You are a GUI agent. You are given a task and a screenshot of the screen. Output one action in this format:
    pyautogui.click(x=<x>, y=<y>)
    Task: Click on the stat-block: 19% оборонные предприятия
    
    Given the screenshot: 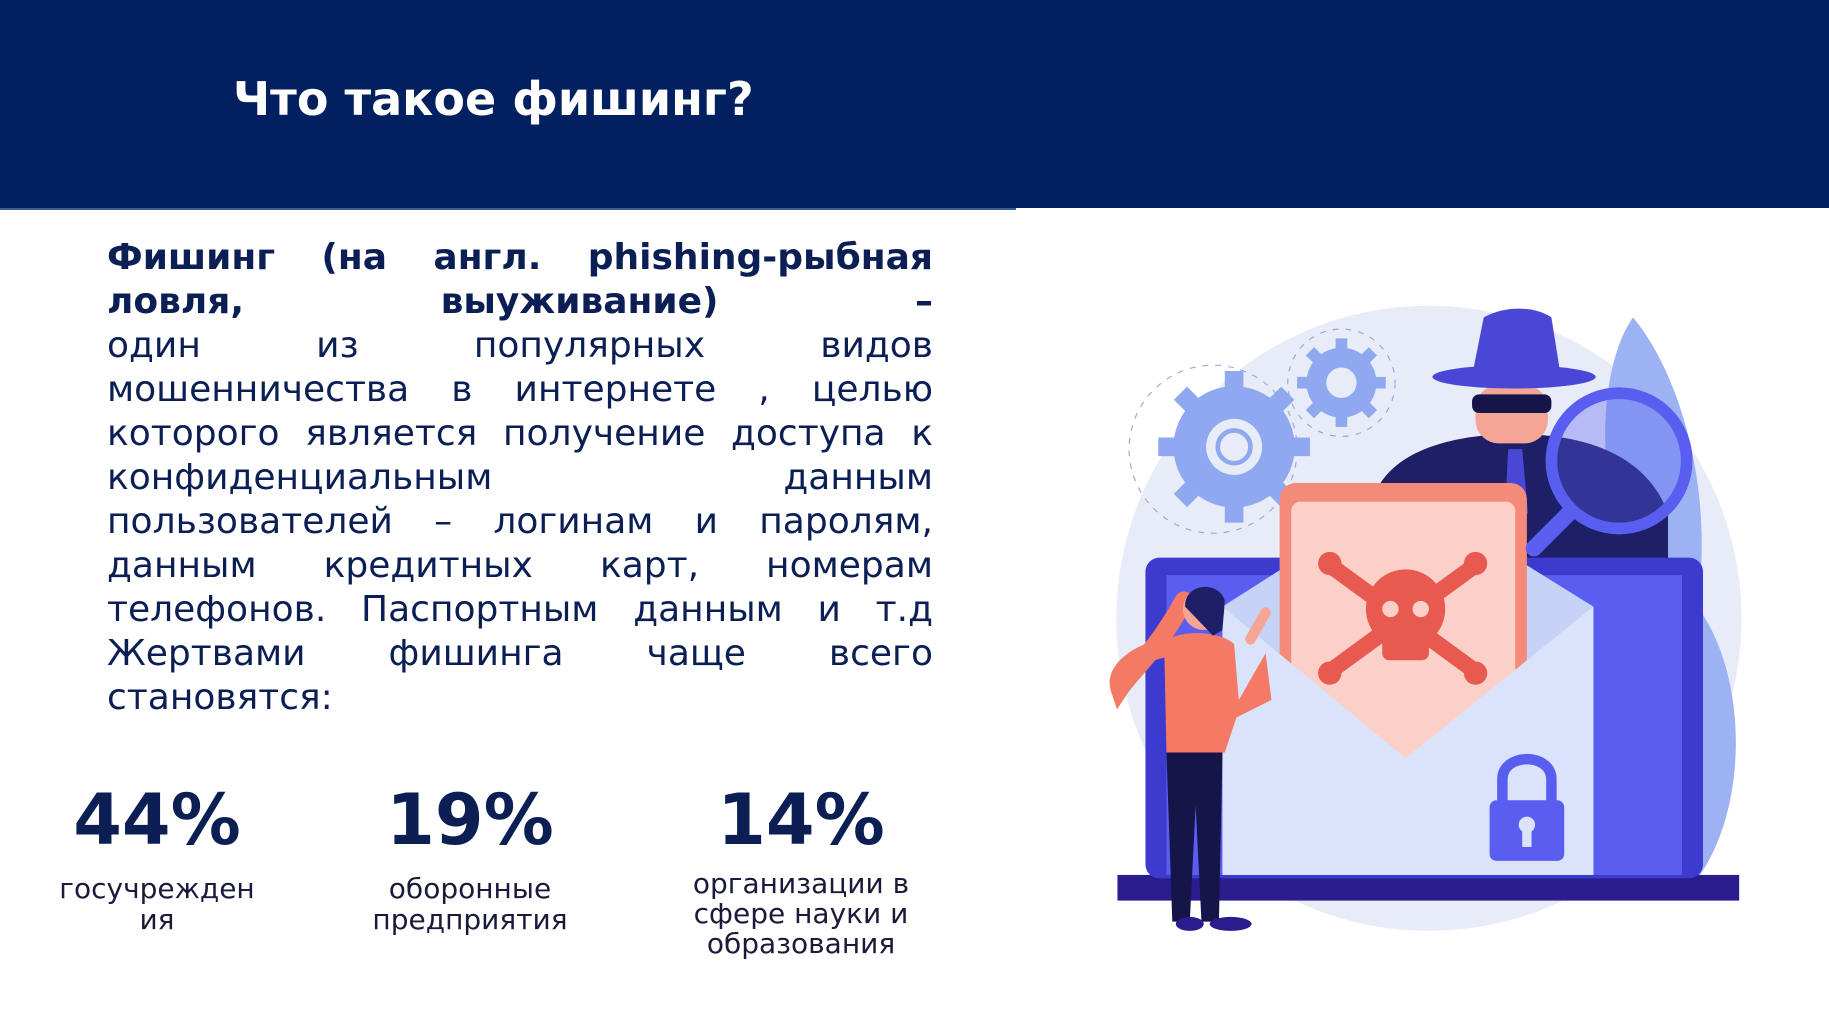 What is the action you would take?
    pyautogui.click(x=470, y=855)
    